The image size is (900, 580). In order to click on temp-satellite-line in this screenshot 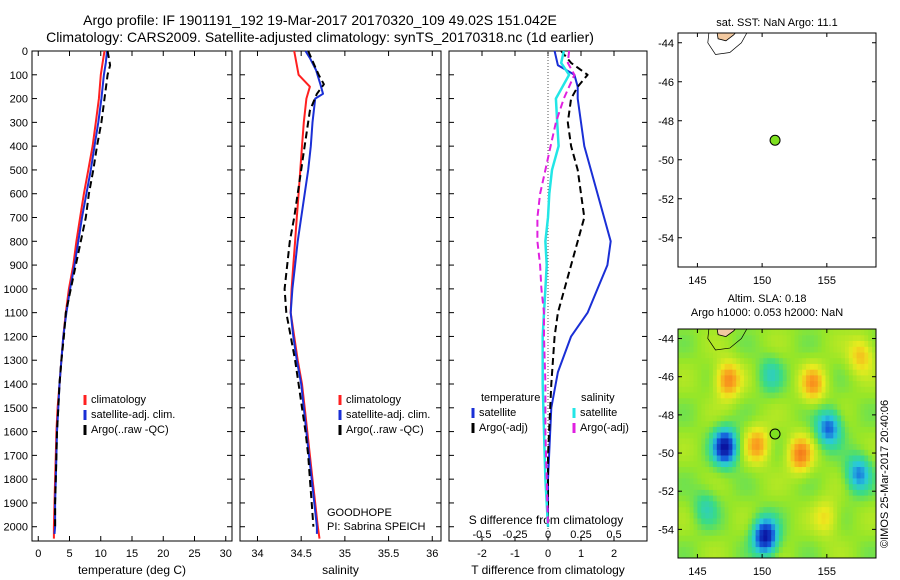, I will do `click(579, 288)`.